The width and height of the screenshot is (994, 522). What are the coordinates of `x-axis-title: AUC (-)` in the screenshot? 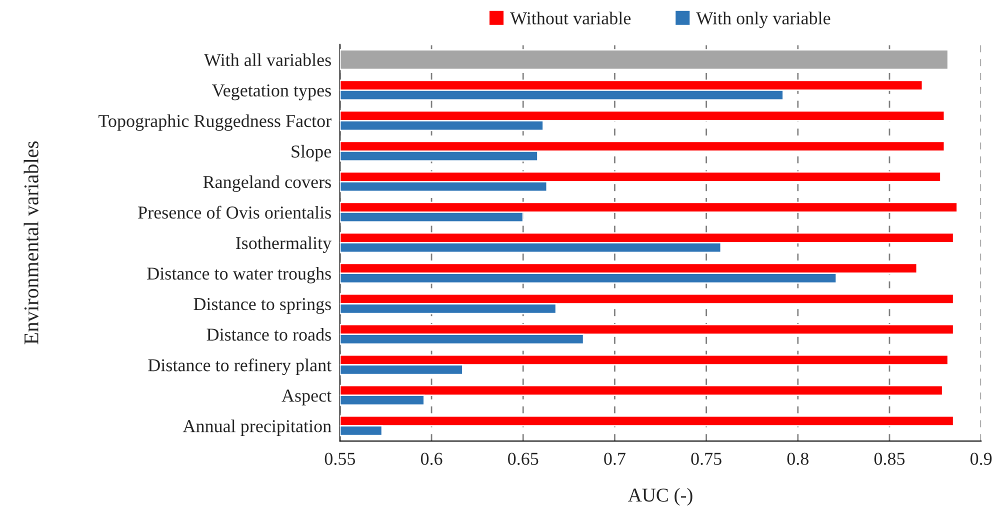 It's located at (660, 497).